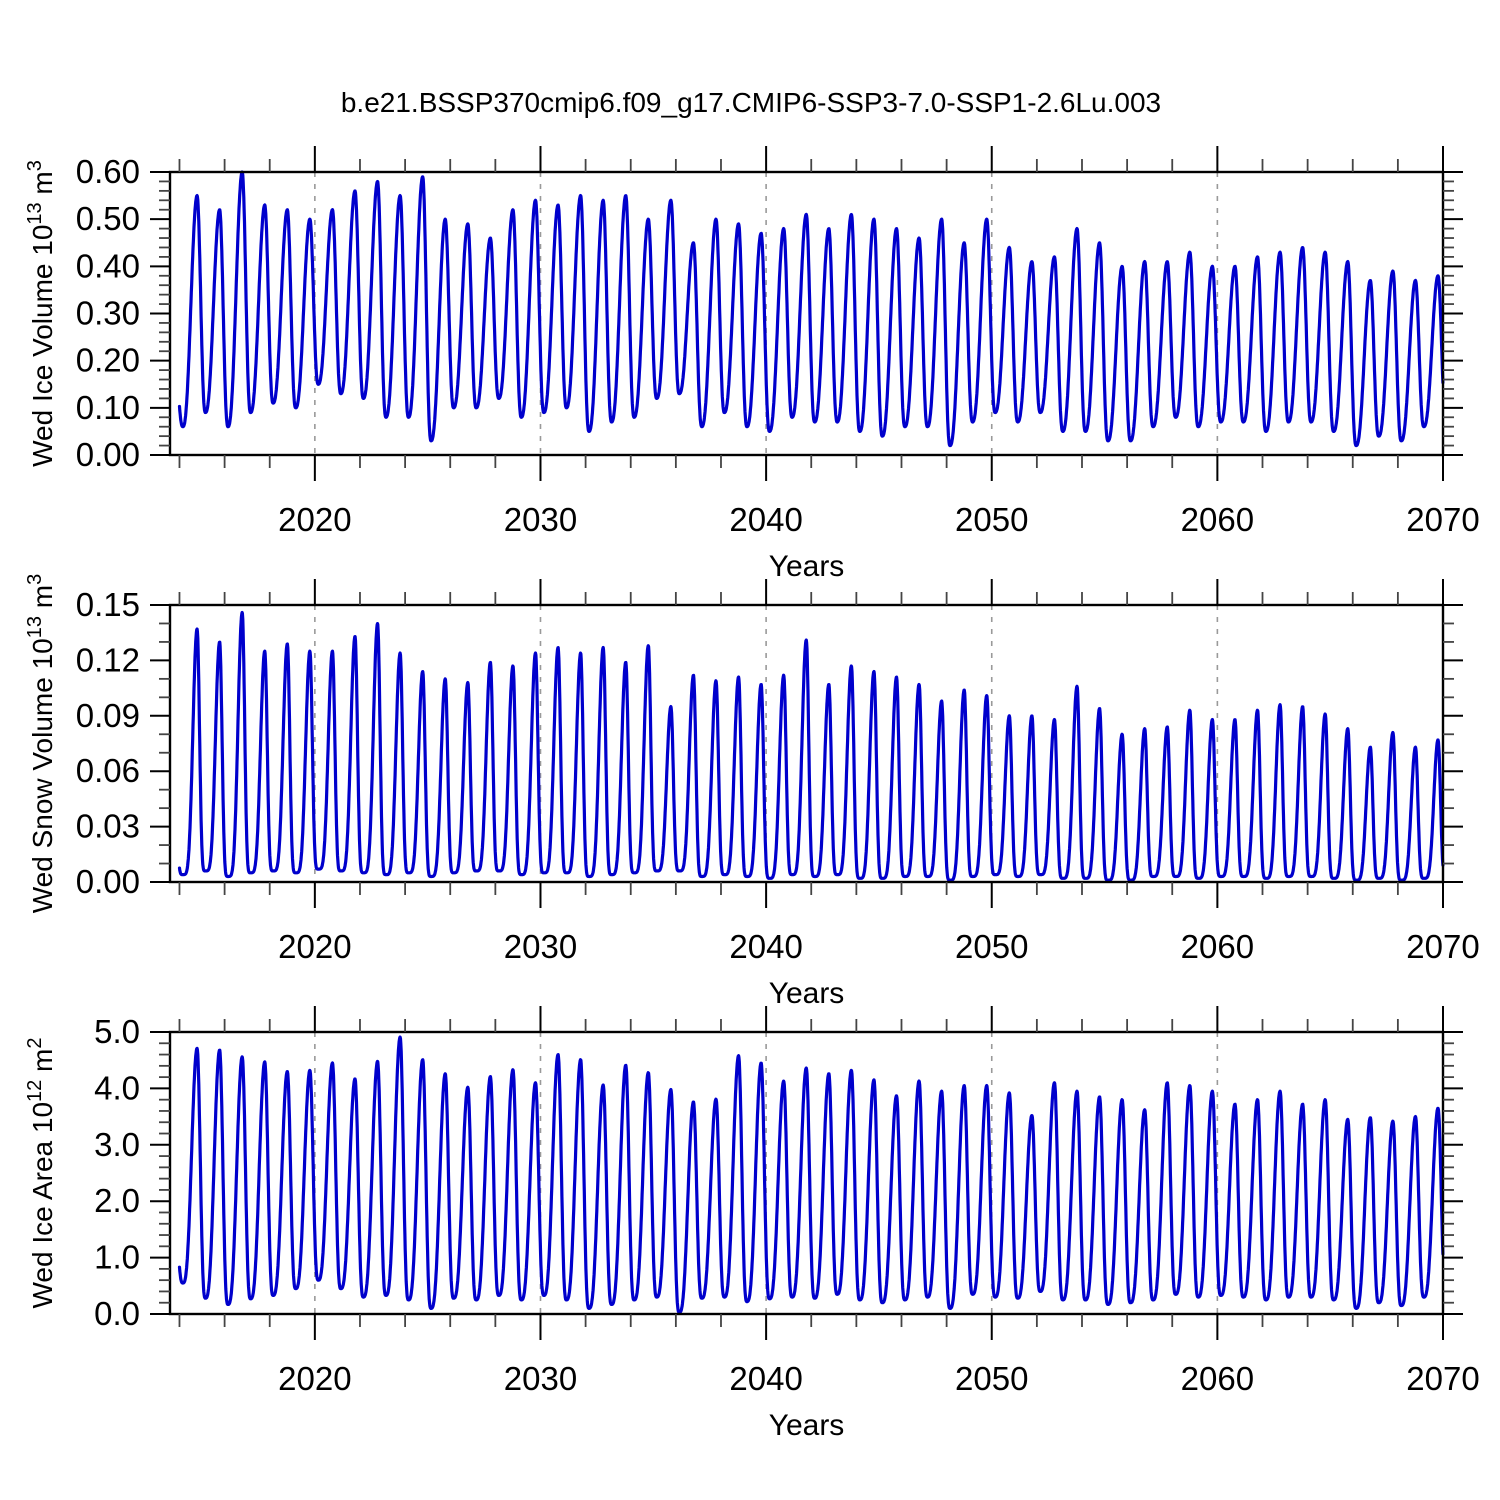  What do you see at coordinates (108, 826) in the screenshot?
I see `y-tick-label: 0.03` at bounding box center [108, 826].